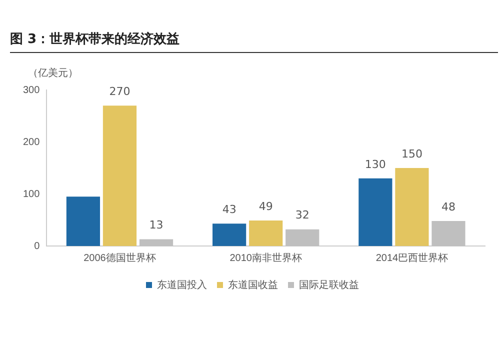  Describe the element at coordinates (182, 284) in the screenshot. I see `legend-label: 东道国投入` at that location.